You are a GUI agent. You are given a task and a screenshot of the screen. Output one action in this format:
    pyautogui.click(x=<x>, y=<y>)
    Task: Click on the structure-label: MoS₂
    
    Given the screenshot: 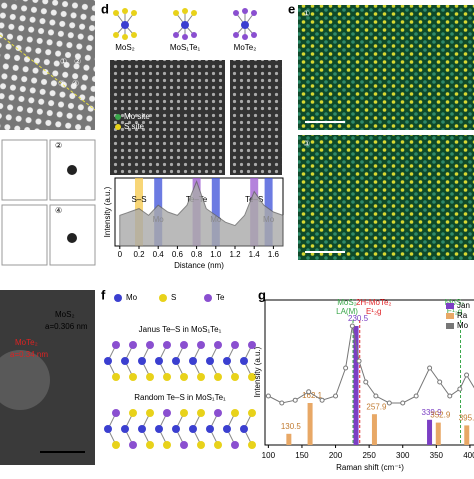 What is the action you would take?
    pyautogui.click(x=125, y=47)
    